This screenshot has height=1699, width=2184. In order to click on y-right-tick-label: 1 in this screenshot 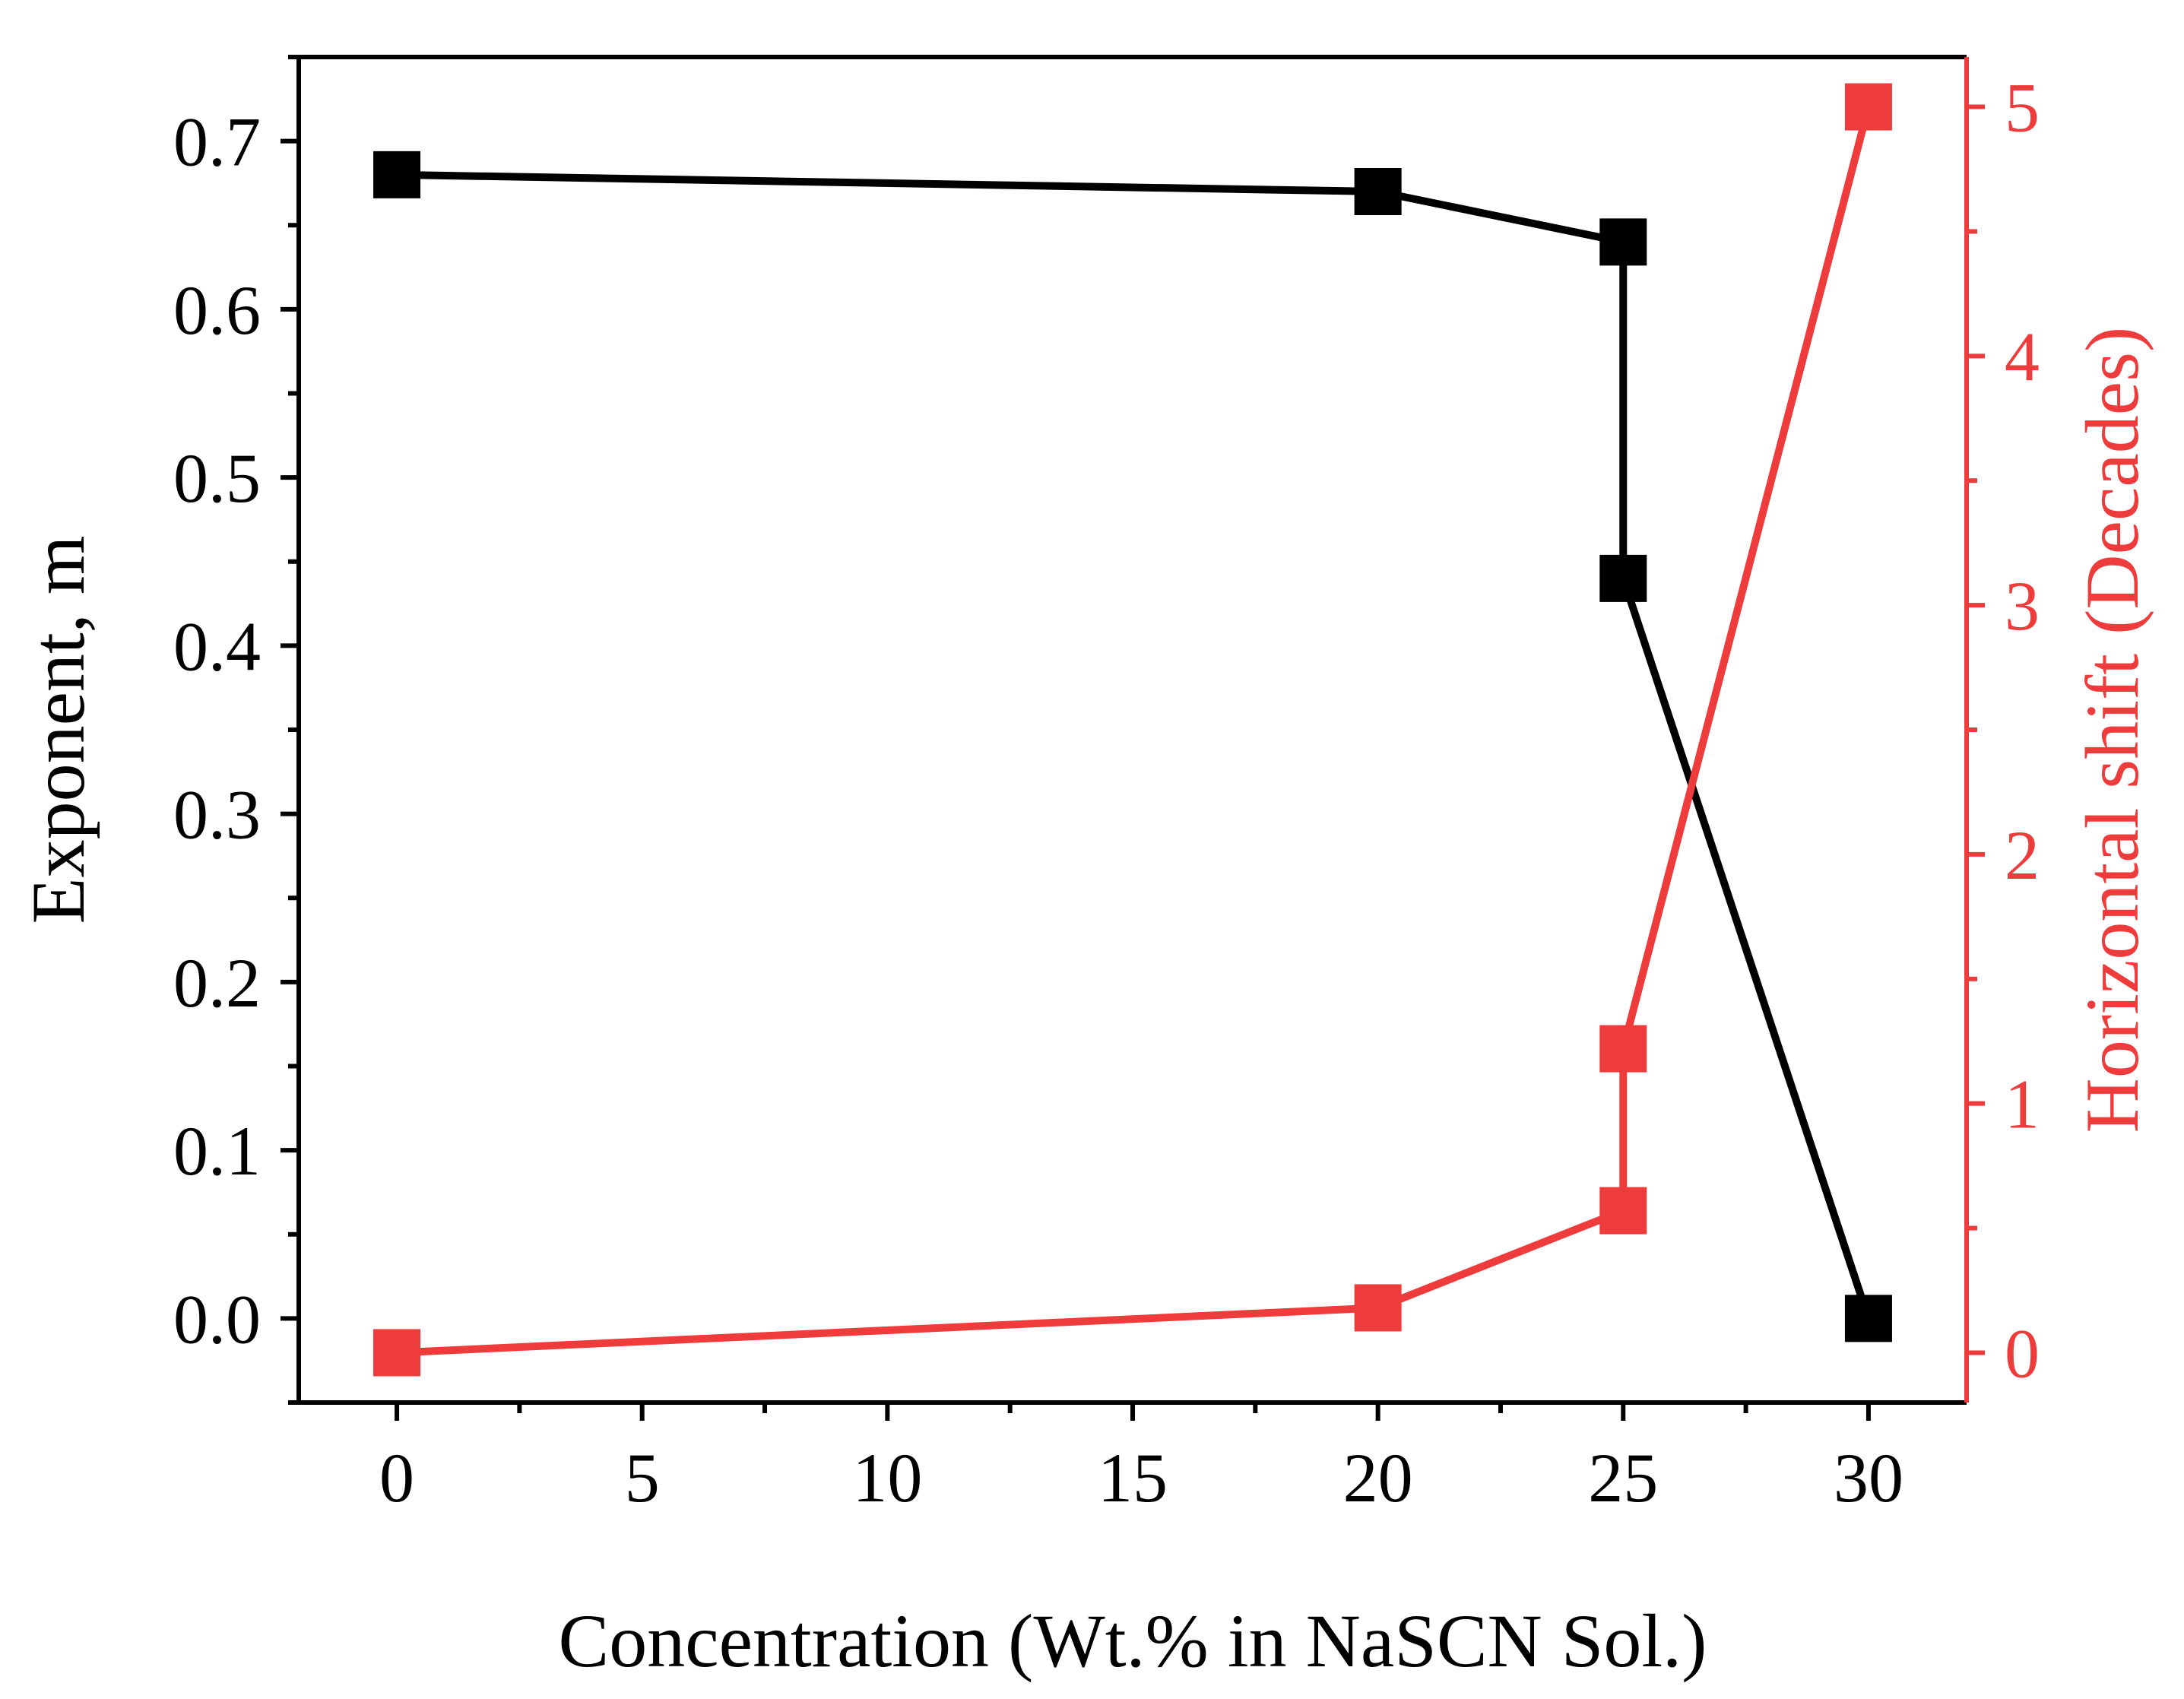, I will do `click(2022, 1104)`.